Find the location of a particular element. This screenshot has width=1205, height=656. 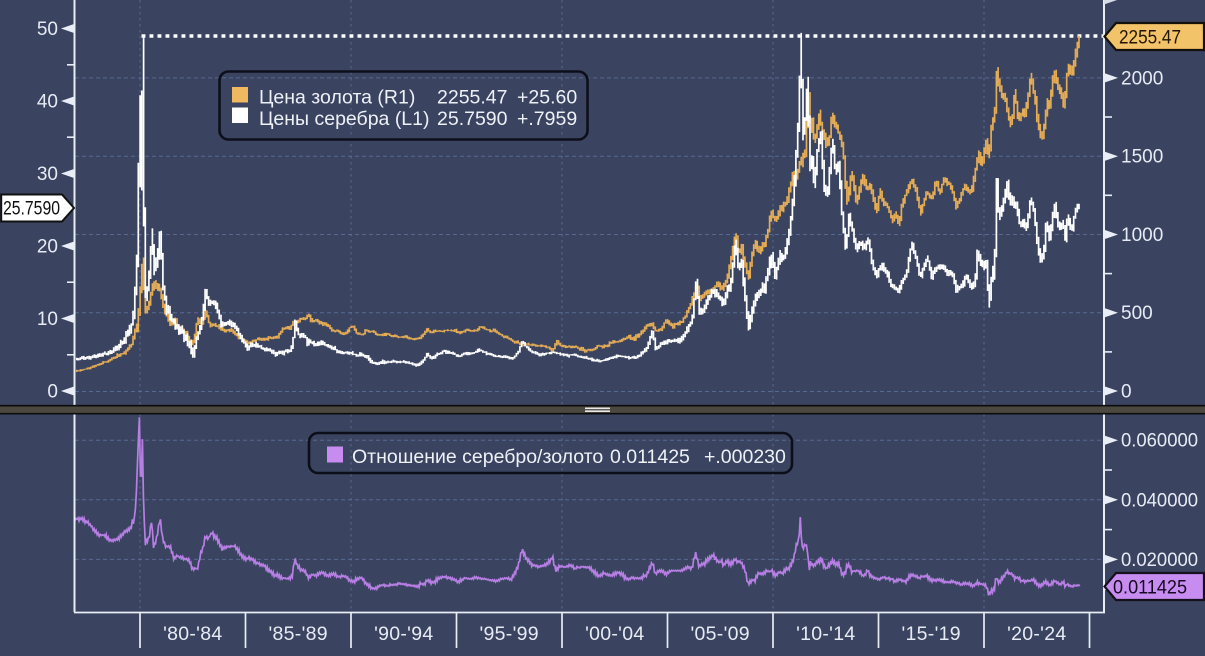

svg-text: 40 is located at coordinates (47, 102).